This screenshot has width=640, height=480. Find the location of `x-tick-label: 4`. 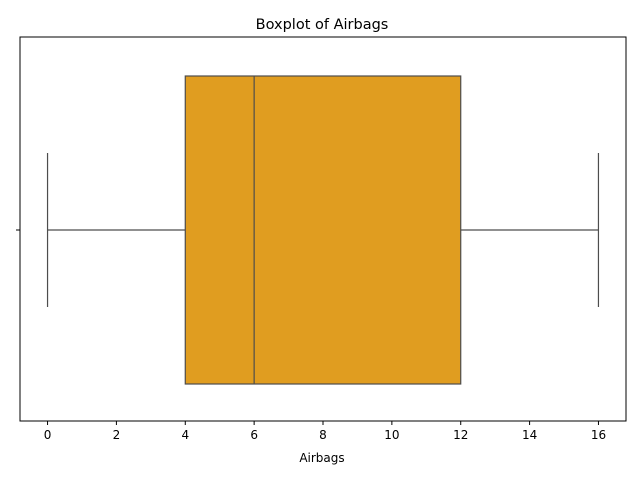

x-tick-label: 4 is located at coordinates (185, 435).